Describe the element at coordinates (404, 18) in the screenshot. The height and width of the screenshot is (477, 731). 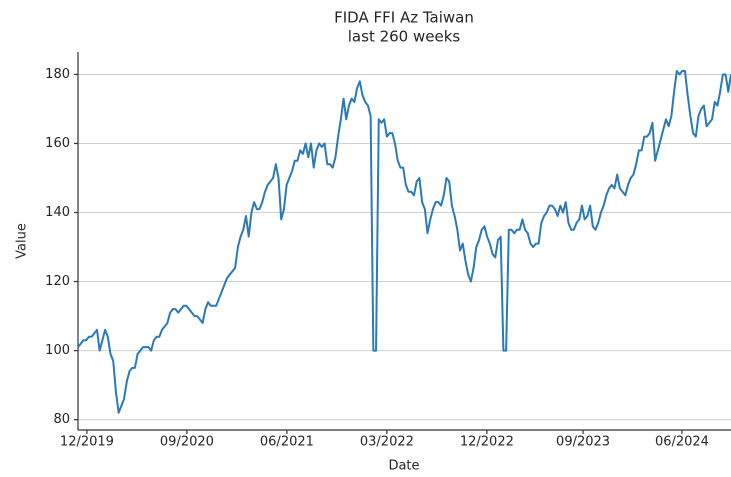
I see `chart-title: FIDA FFI Az Taiwan` at that location.